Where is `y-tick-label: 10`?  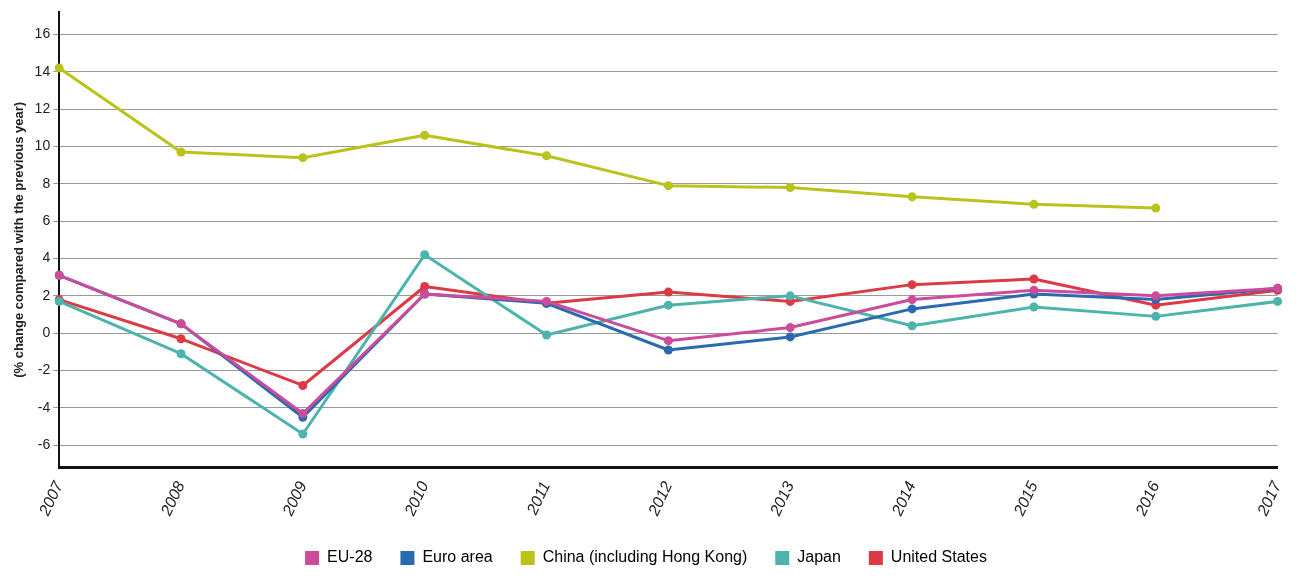 y-tick-label: 10 is located at coordinates (42, 145).